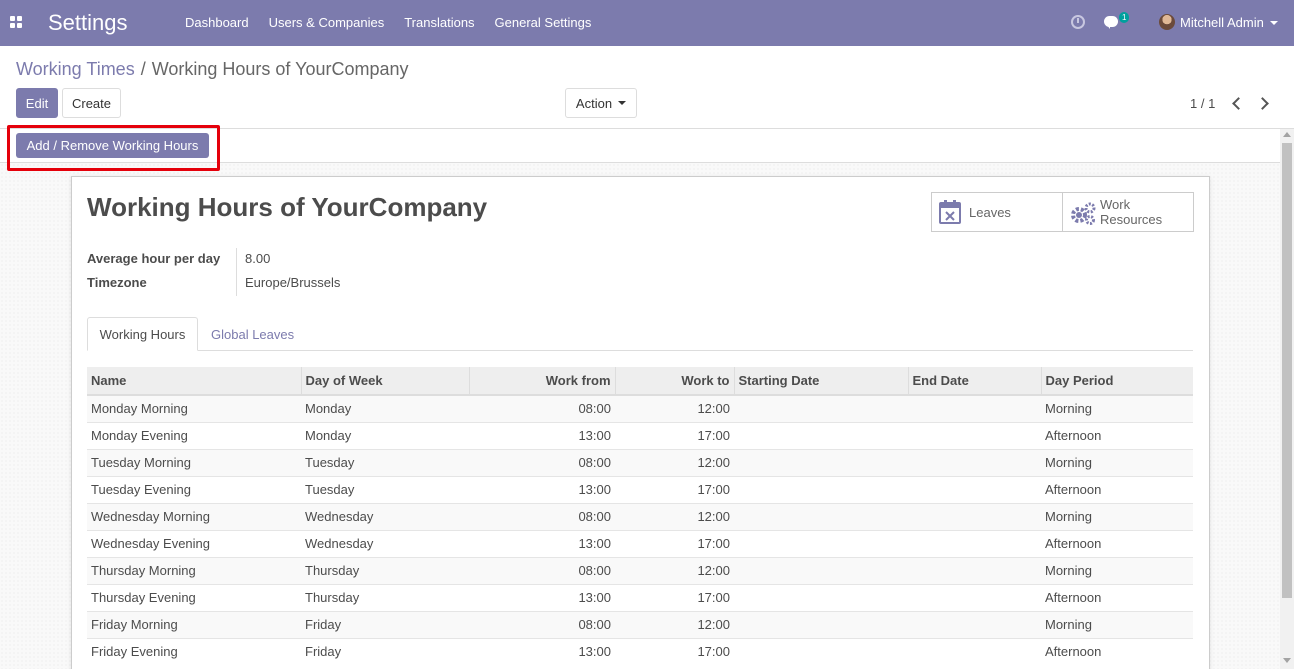 The height and width of the screenshot is (669, 1294). What do you see at coordinates (217, 22) in the screenshot?
I see `menu-item-dashboard: Dashboard` at bounding box center [217, 22].